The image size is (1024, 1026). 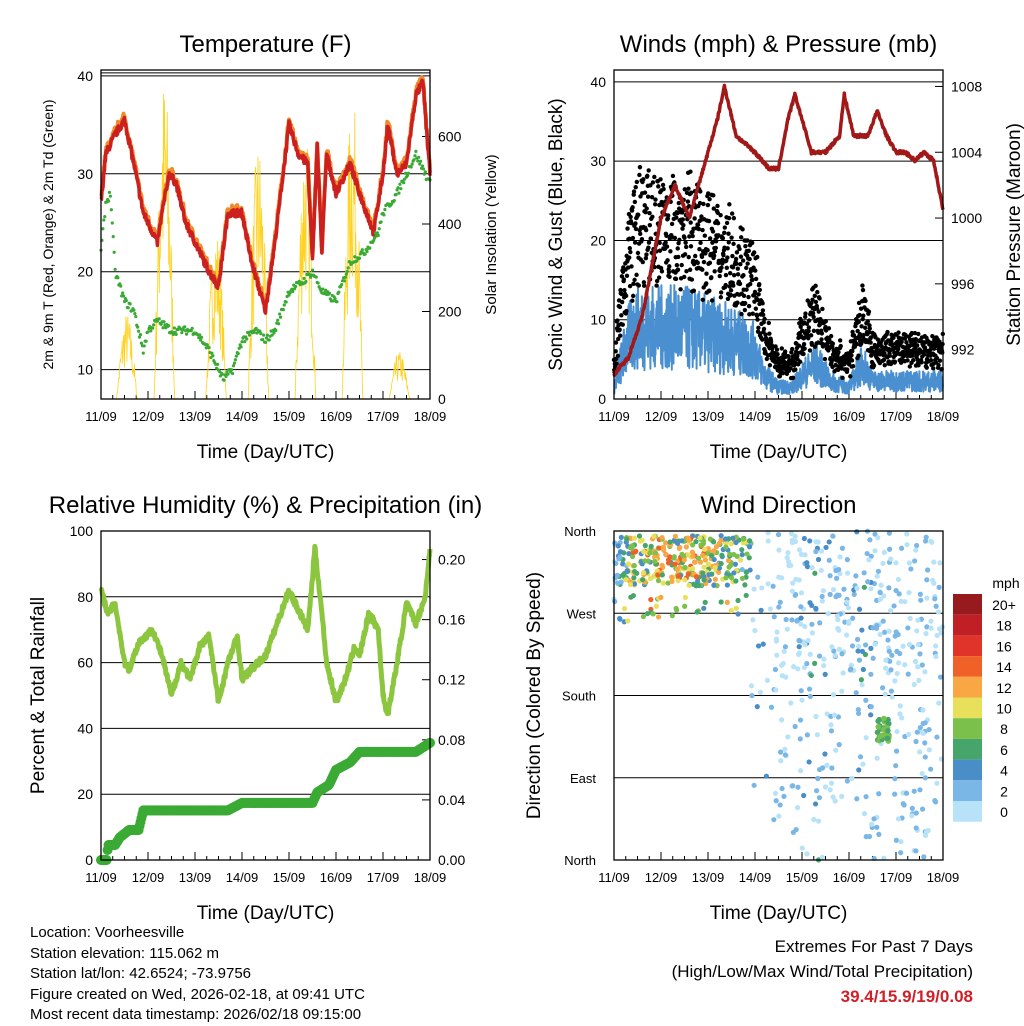 What do you see at coordinates (383, 877) in the screenshot?
I see `x-tick-label: 17/09` at bounding box center [383, 877].